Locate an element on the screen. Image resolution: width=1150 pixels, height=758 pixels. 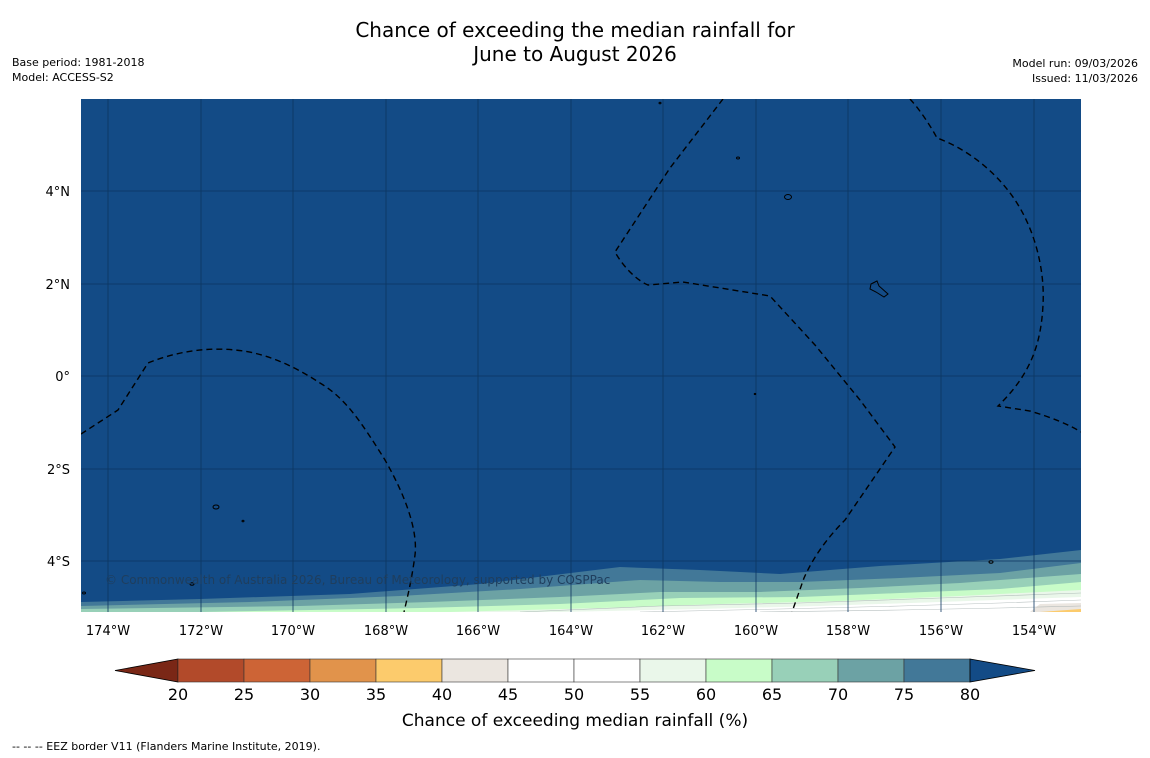
contour-lines is located at coordinates (800, 602).